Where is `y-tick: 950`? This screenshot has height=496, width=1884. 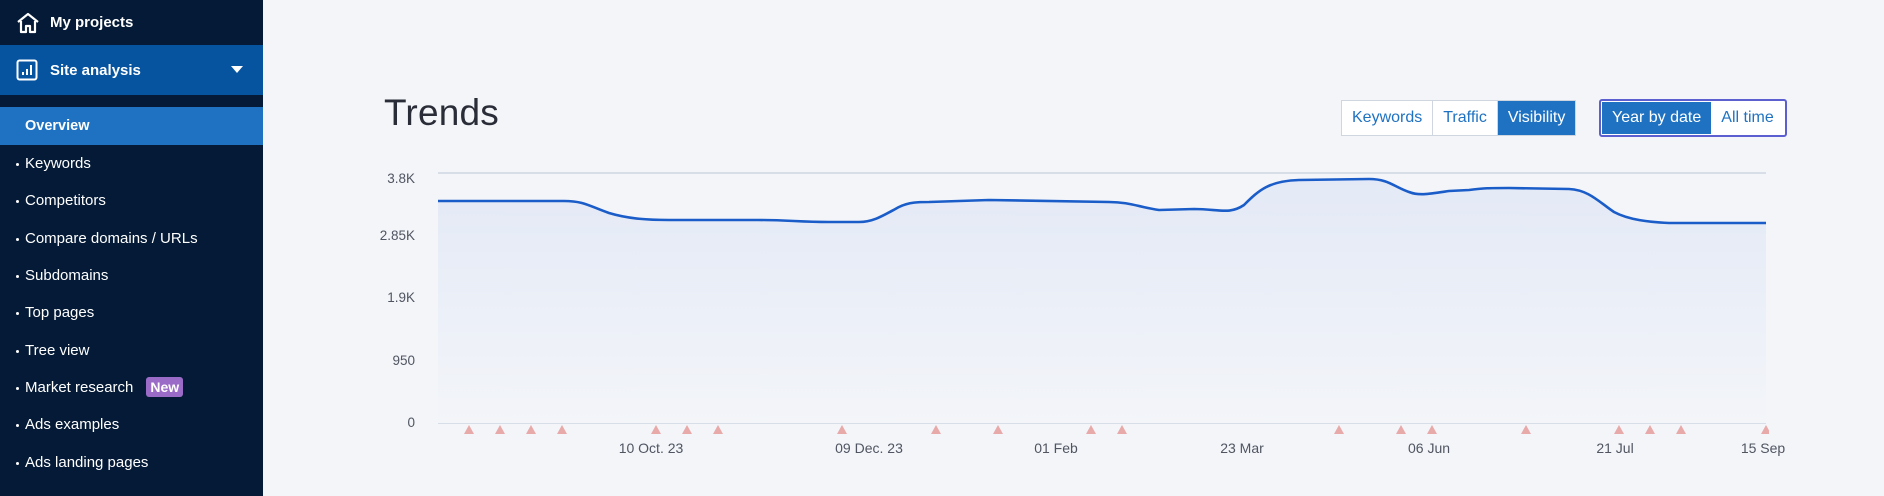 y-tick: 950 is located at coordinates (403, 360).